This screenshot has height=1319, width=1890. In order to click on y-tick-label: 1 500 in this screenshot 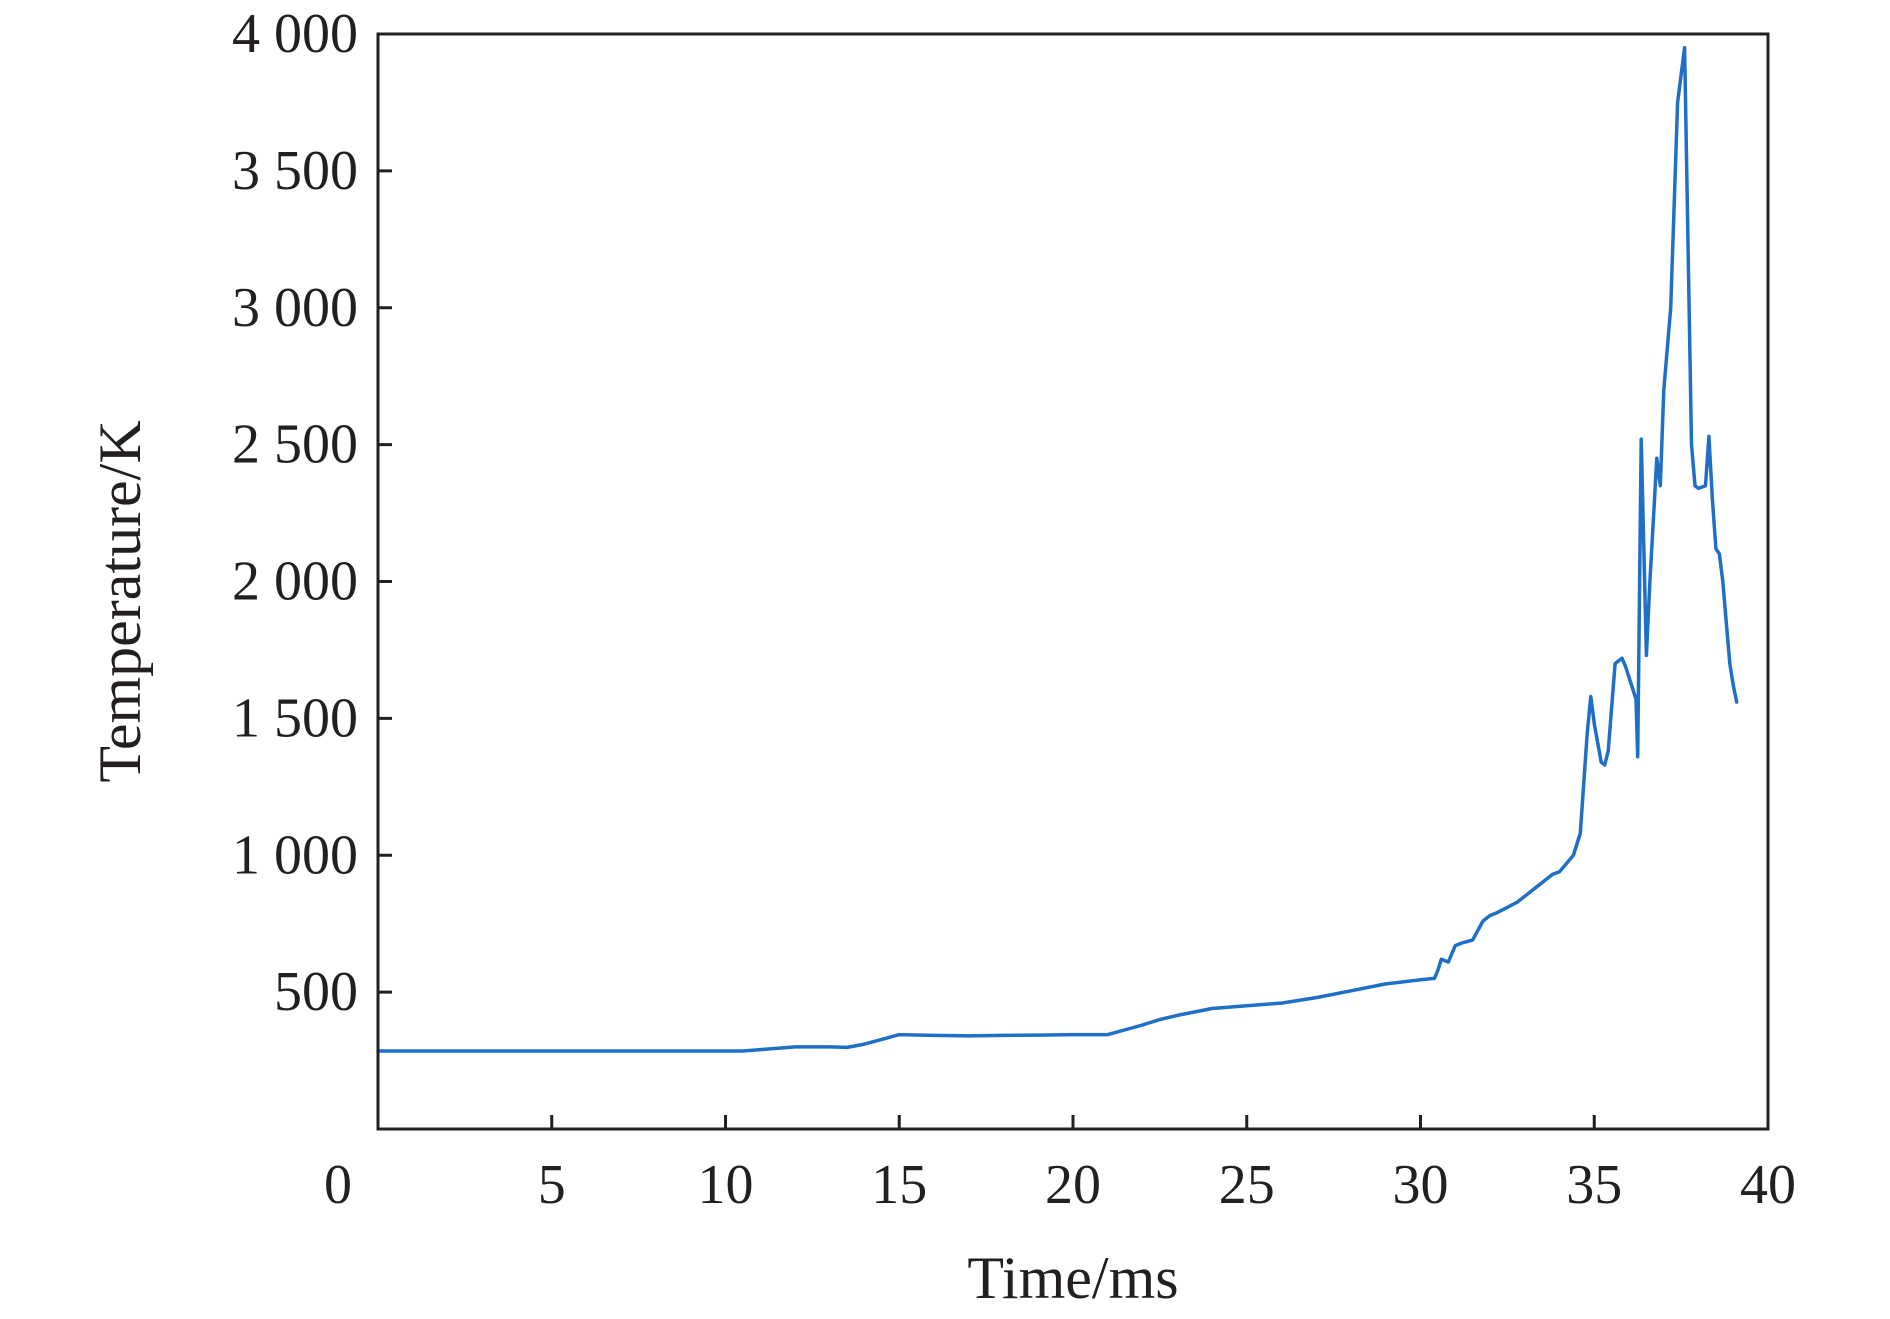, I will do `click(295, 718)`.